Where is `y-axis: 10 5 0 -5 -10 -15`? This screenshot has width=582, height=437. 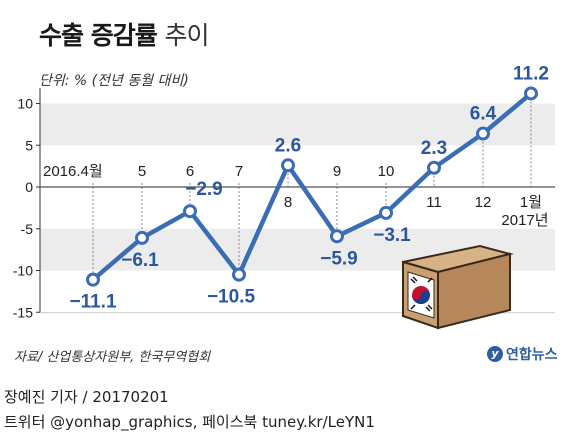
y-axis: 10 5 0 -5 -10 -15 is located at coordinates (27, 204).